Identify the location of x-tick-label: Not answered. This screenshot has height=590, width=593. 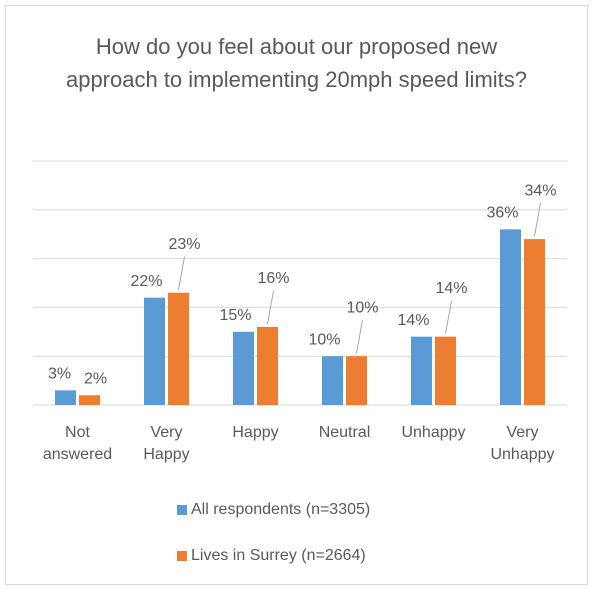
(77, 443).